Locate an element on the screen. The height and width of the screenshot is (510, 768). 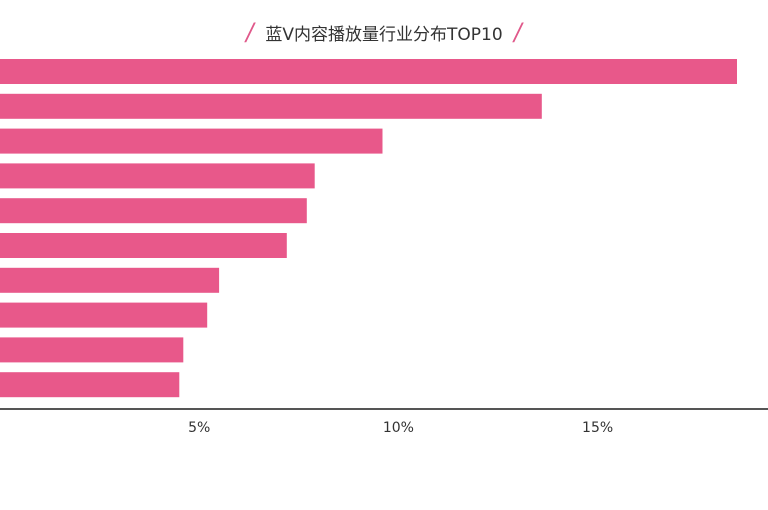
chart-title: 蓝V内容播放量行业分布TOP10 is located at coordinates (384, 34).